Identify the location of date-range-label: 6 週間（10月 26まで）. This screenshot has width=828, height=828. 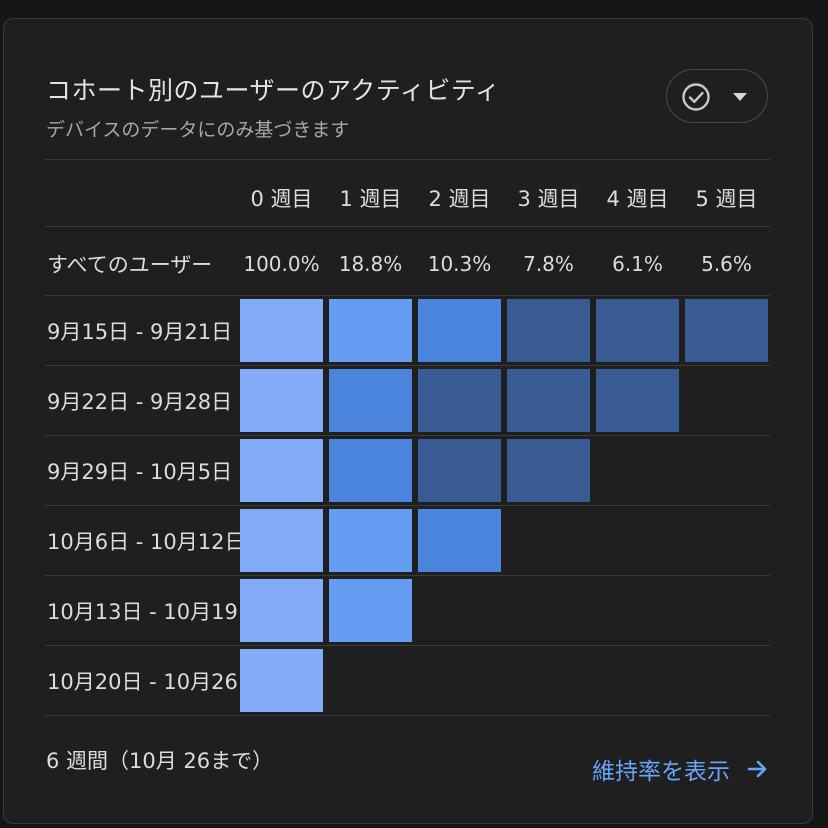
(160, 761).